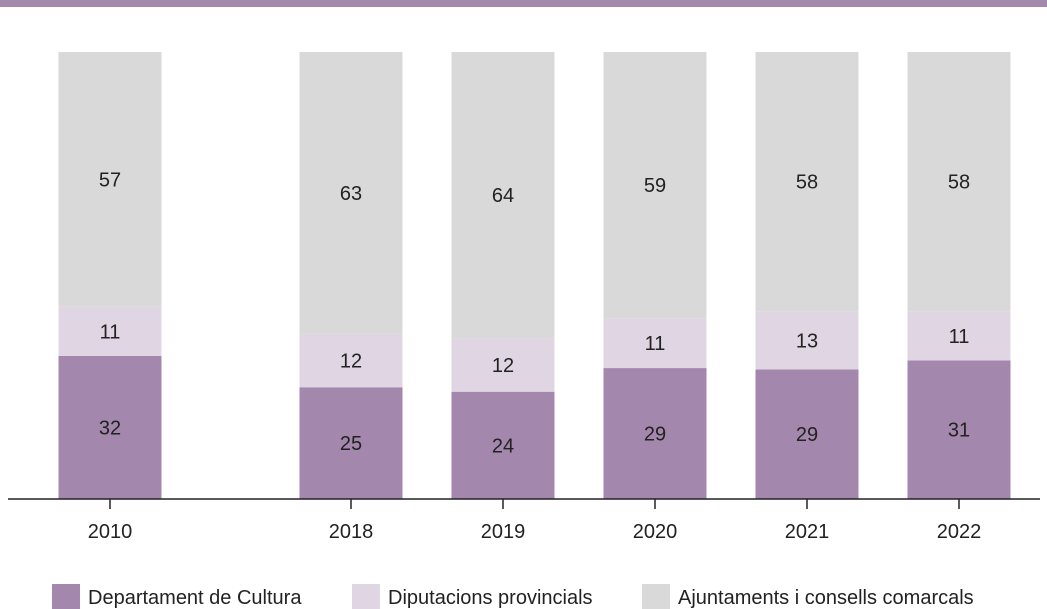 Image resolution: width=1047 pixels, height=609 pixels. Describe the element at coordinates (490, 598) in the screenshot. I see `legend-label-1: Diputacions provincials` at that location.